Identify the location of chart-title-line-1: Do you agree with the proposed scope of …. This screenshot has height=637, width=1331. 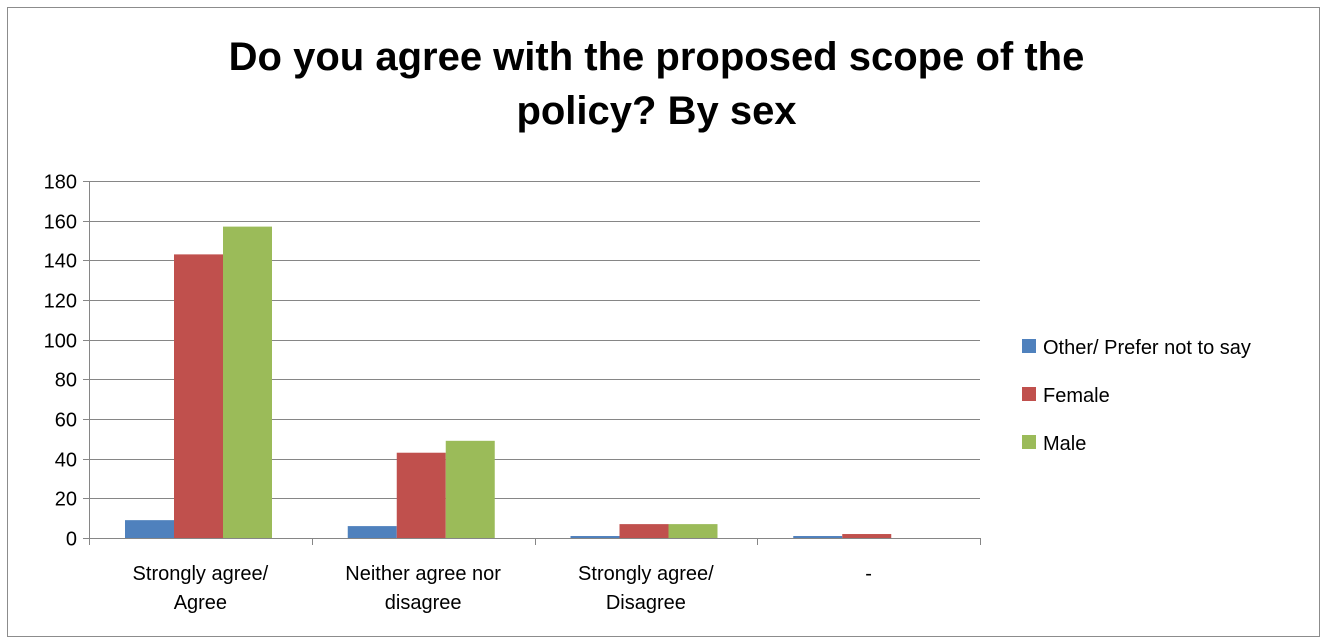
(656, 57).